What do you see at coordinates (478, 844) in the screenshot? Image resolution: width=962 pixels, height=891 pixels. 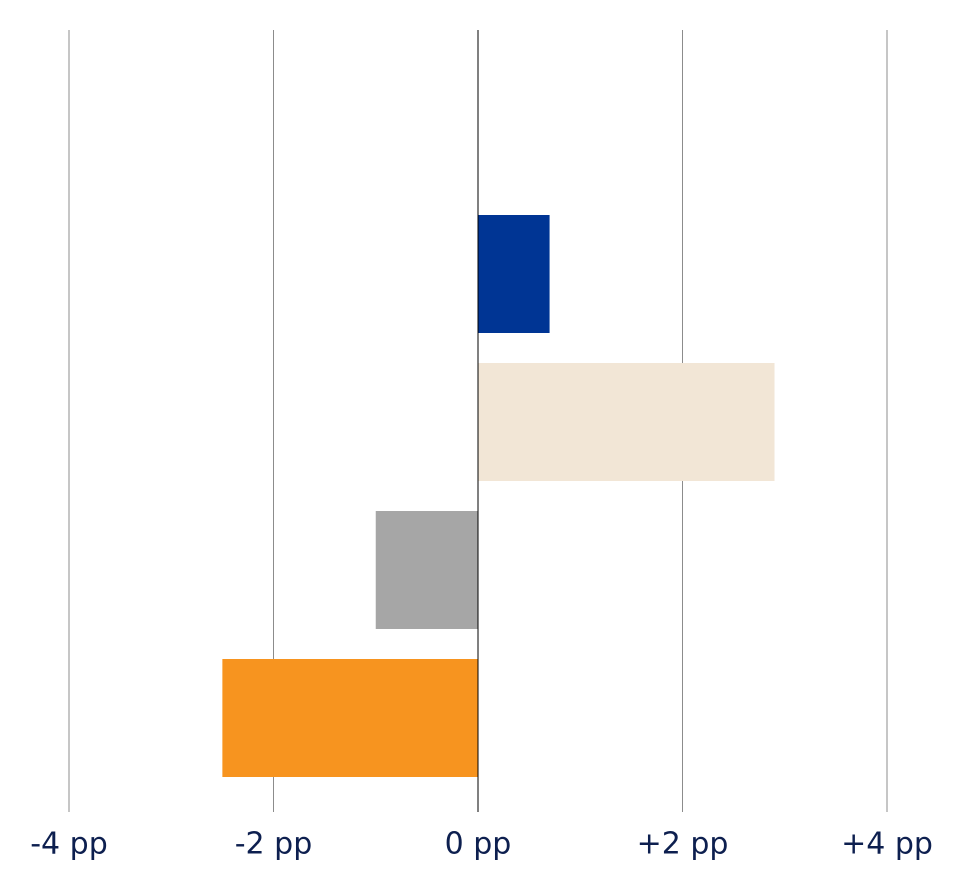 I see `x-tick-label: 0 pp` at bounding box center [478, 844].